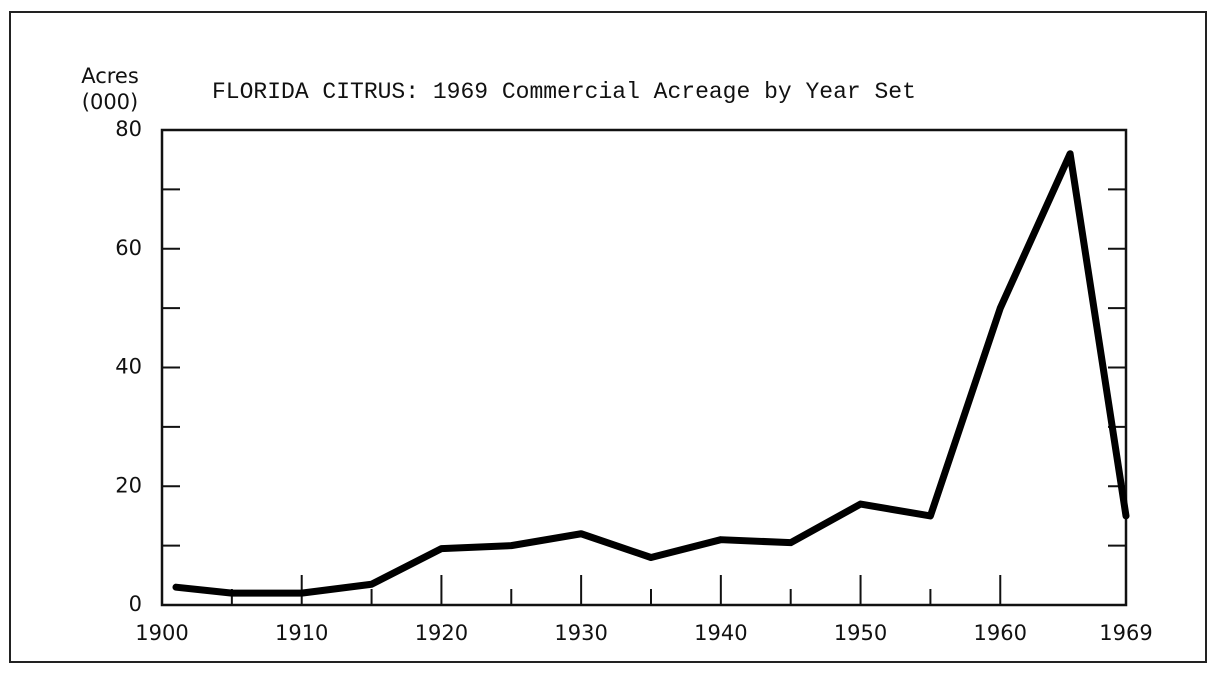 This screenshot has height=673, width=1208. What do you see at coordinates (135, 604) in the screenshot?
I see `y-tick-label: 0` at bounding box center [135, 604].